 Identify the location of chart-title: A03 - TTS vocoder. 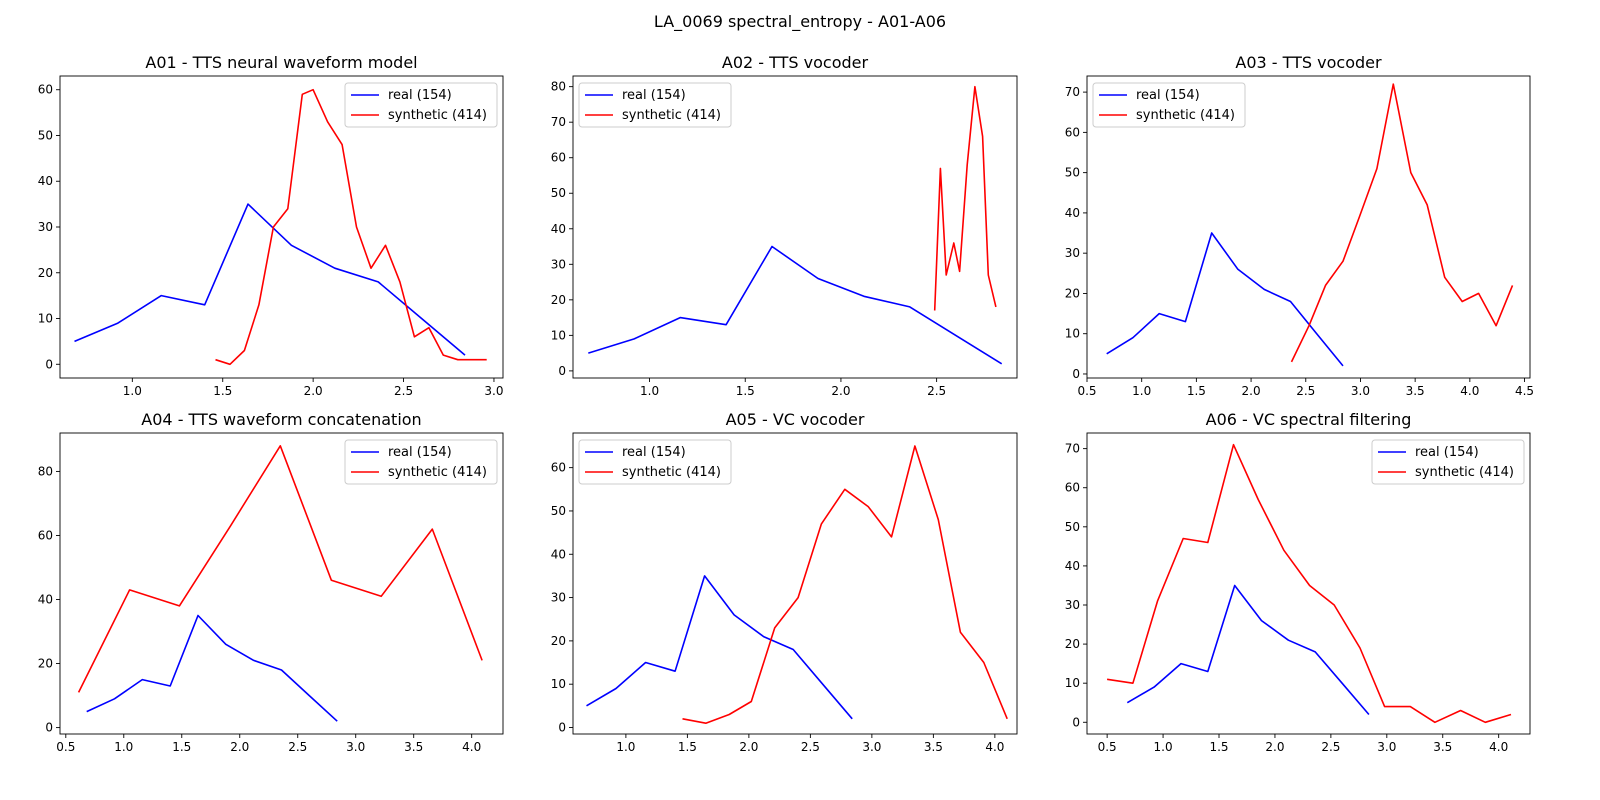
(1308, 62).